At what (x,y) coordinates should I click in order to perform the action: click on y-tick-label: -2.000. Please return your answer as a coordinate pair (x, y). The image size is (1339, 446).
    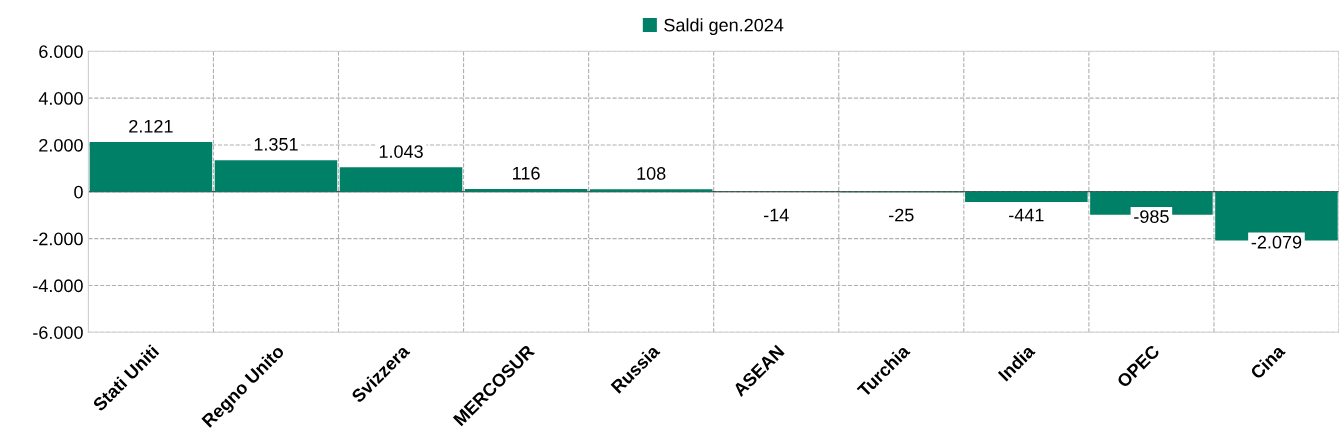
    Looking at the image, I should click on (58, 239).